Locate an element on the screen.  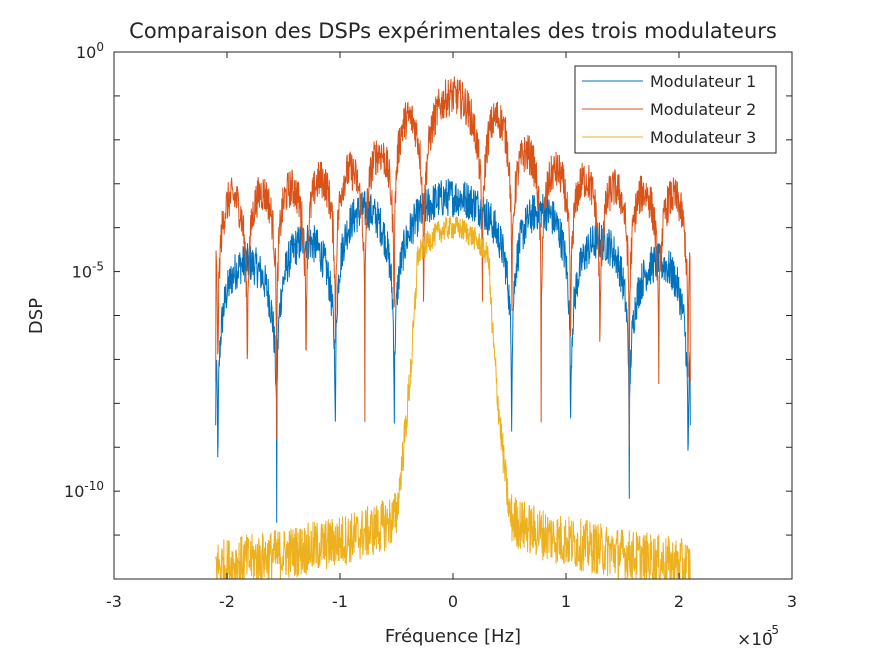
x-tick-label-3: 0 is located at coordinates (453, 601).